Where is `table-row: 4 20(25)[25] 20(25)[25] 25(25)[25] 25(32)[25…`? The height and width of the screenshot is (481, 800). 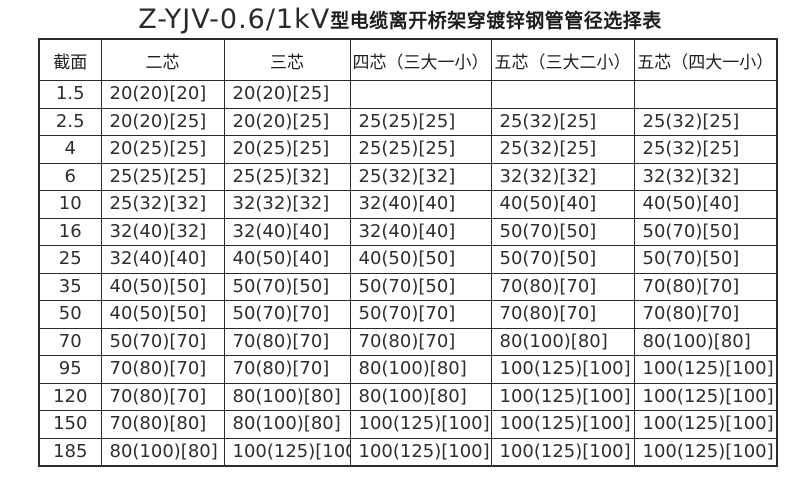 table-row: 4 20(25)[25] 20(25)[25] 25(25)[25] 25(32)[25… is located at coordinates (408, 149).